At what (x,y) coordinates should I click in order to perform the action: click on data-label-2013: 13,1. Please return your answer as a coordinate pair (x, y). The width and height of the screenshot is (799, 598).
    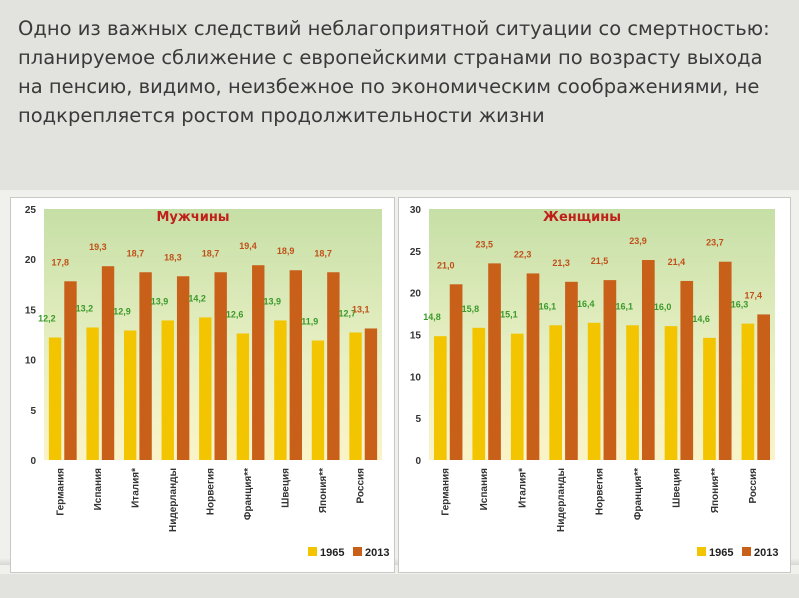
    Looking at the image, I should click on (361, 309).